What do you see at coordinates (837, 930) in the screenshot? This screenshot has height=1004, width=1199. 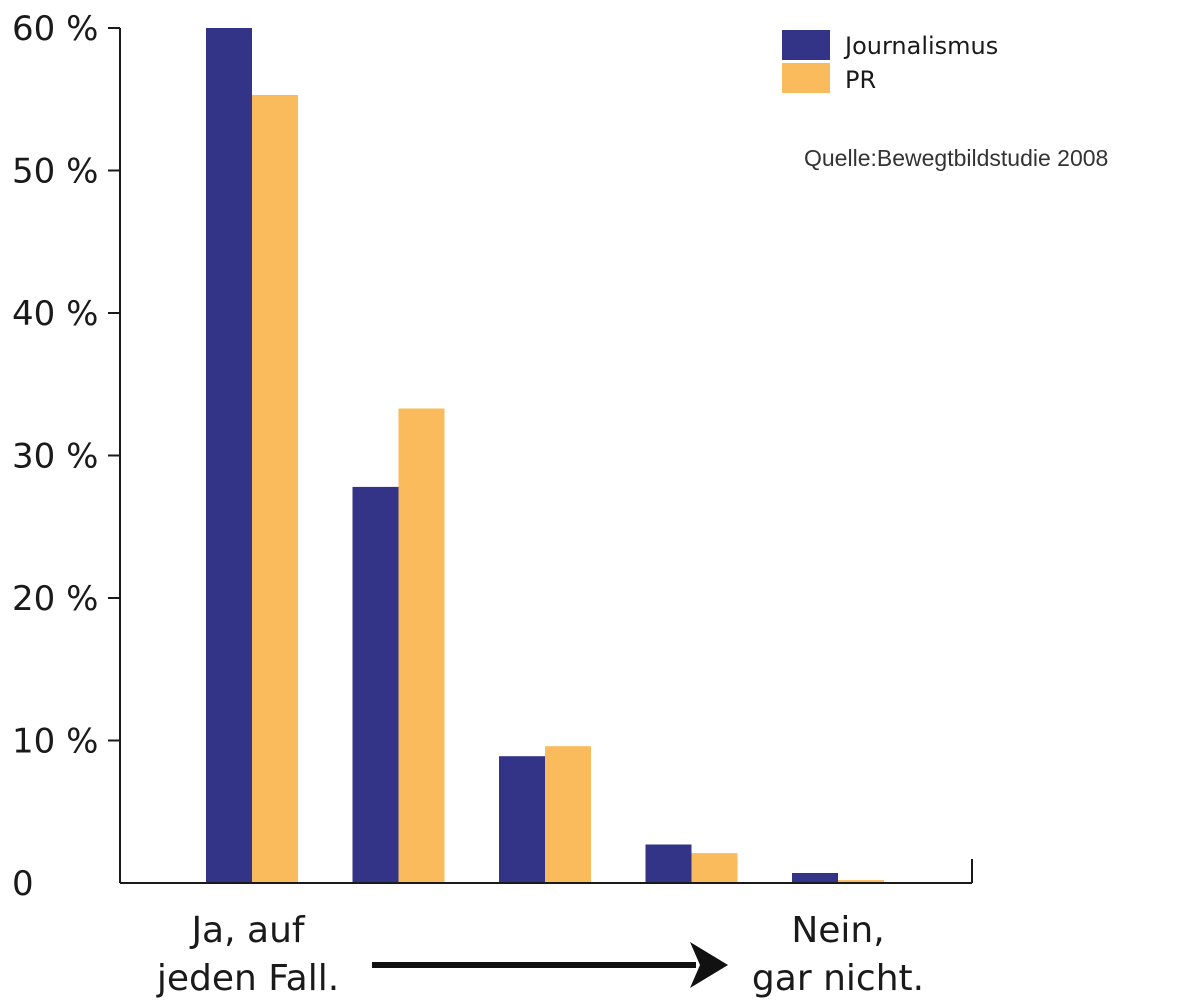 I see `x-scale-end-line-1: Nein,` at bounding box center [837, 930].